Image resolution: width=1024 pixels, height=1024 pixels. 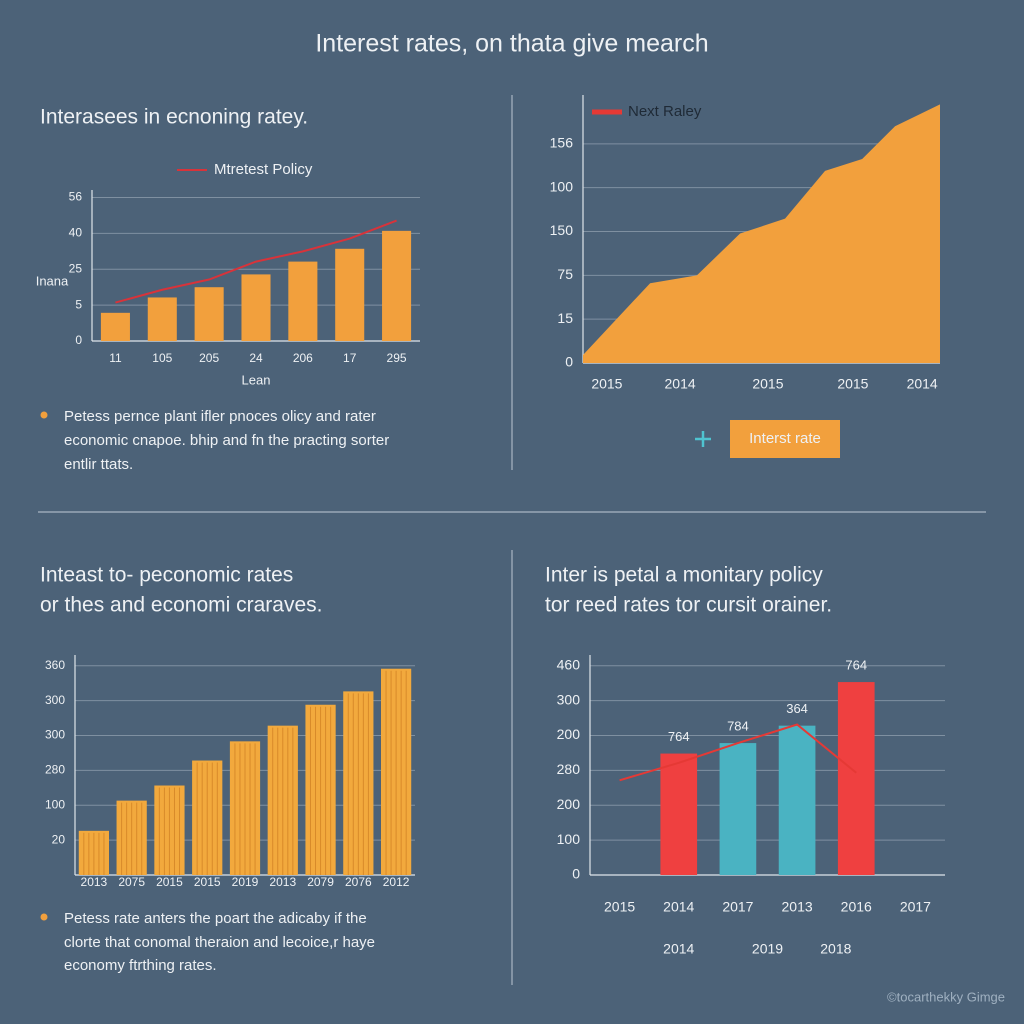 I want to click on x-tick-label: 17, so click(x=350, y=358).